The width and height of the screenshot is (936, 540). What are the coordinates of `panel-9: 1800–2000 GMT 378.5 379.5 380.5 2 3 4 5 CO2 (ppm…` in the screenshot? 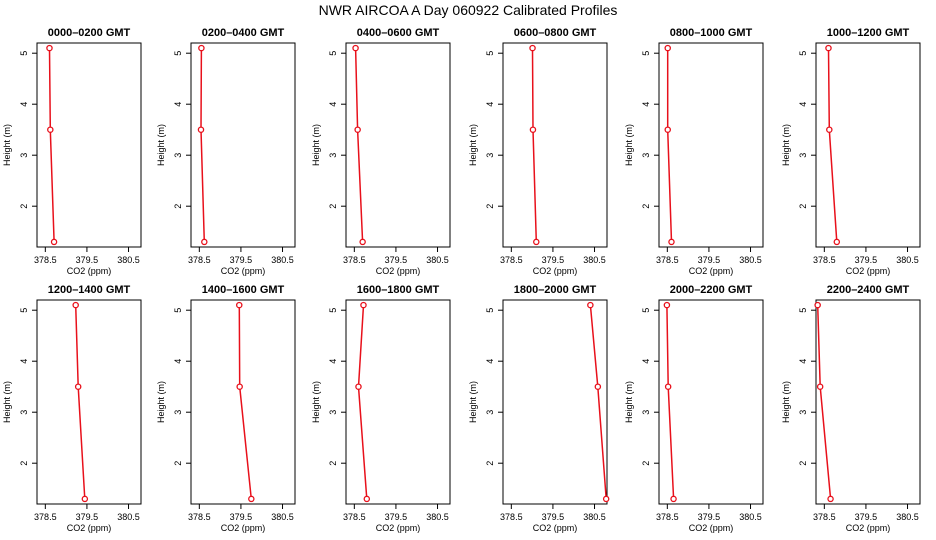 It's located at (539, 408).